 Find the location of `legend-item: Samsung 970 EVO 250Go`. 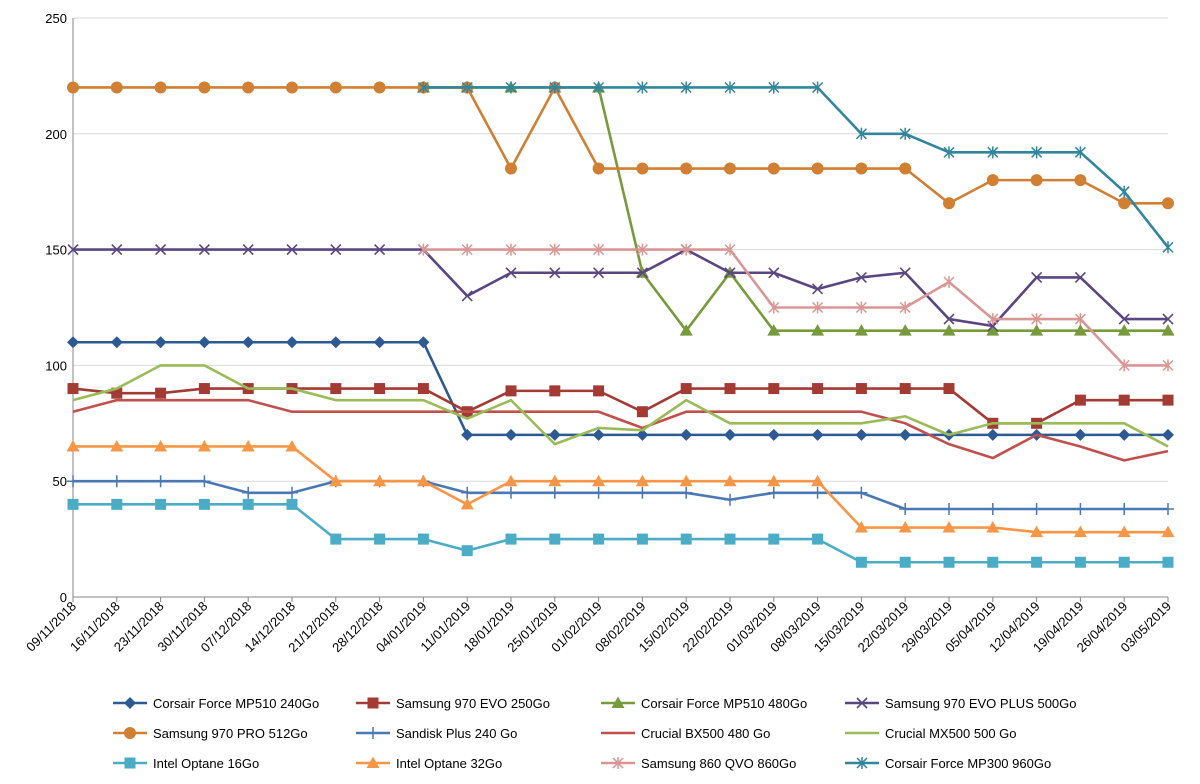

legend-item: Samsung 970 EVO 250Go is located at coordinates (453, 703).